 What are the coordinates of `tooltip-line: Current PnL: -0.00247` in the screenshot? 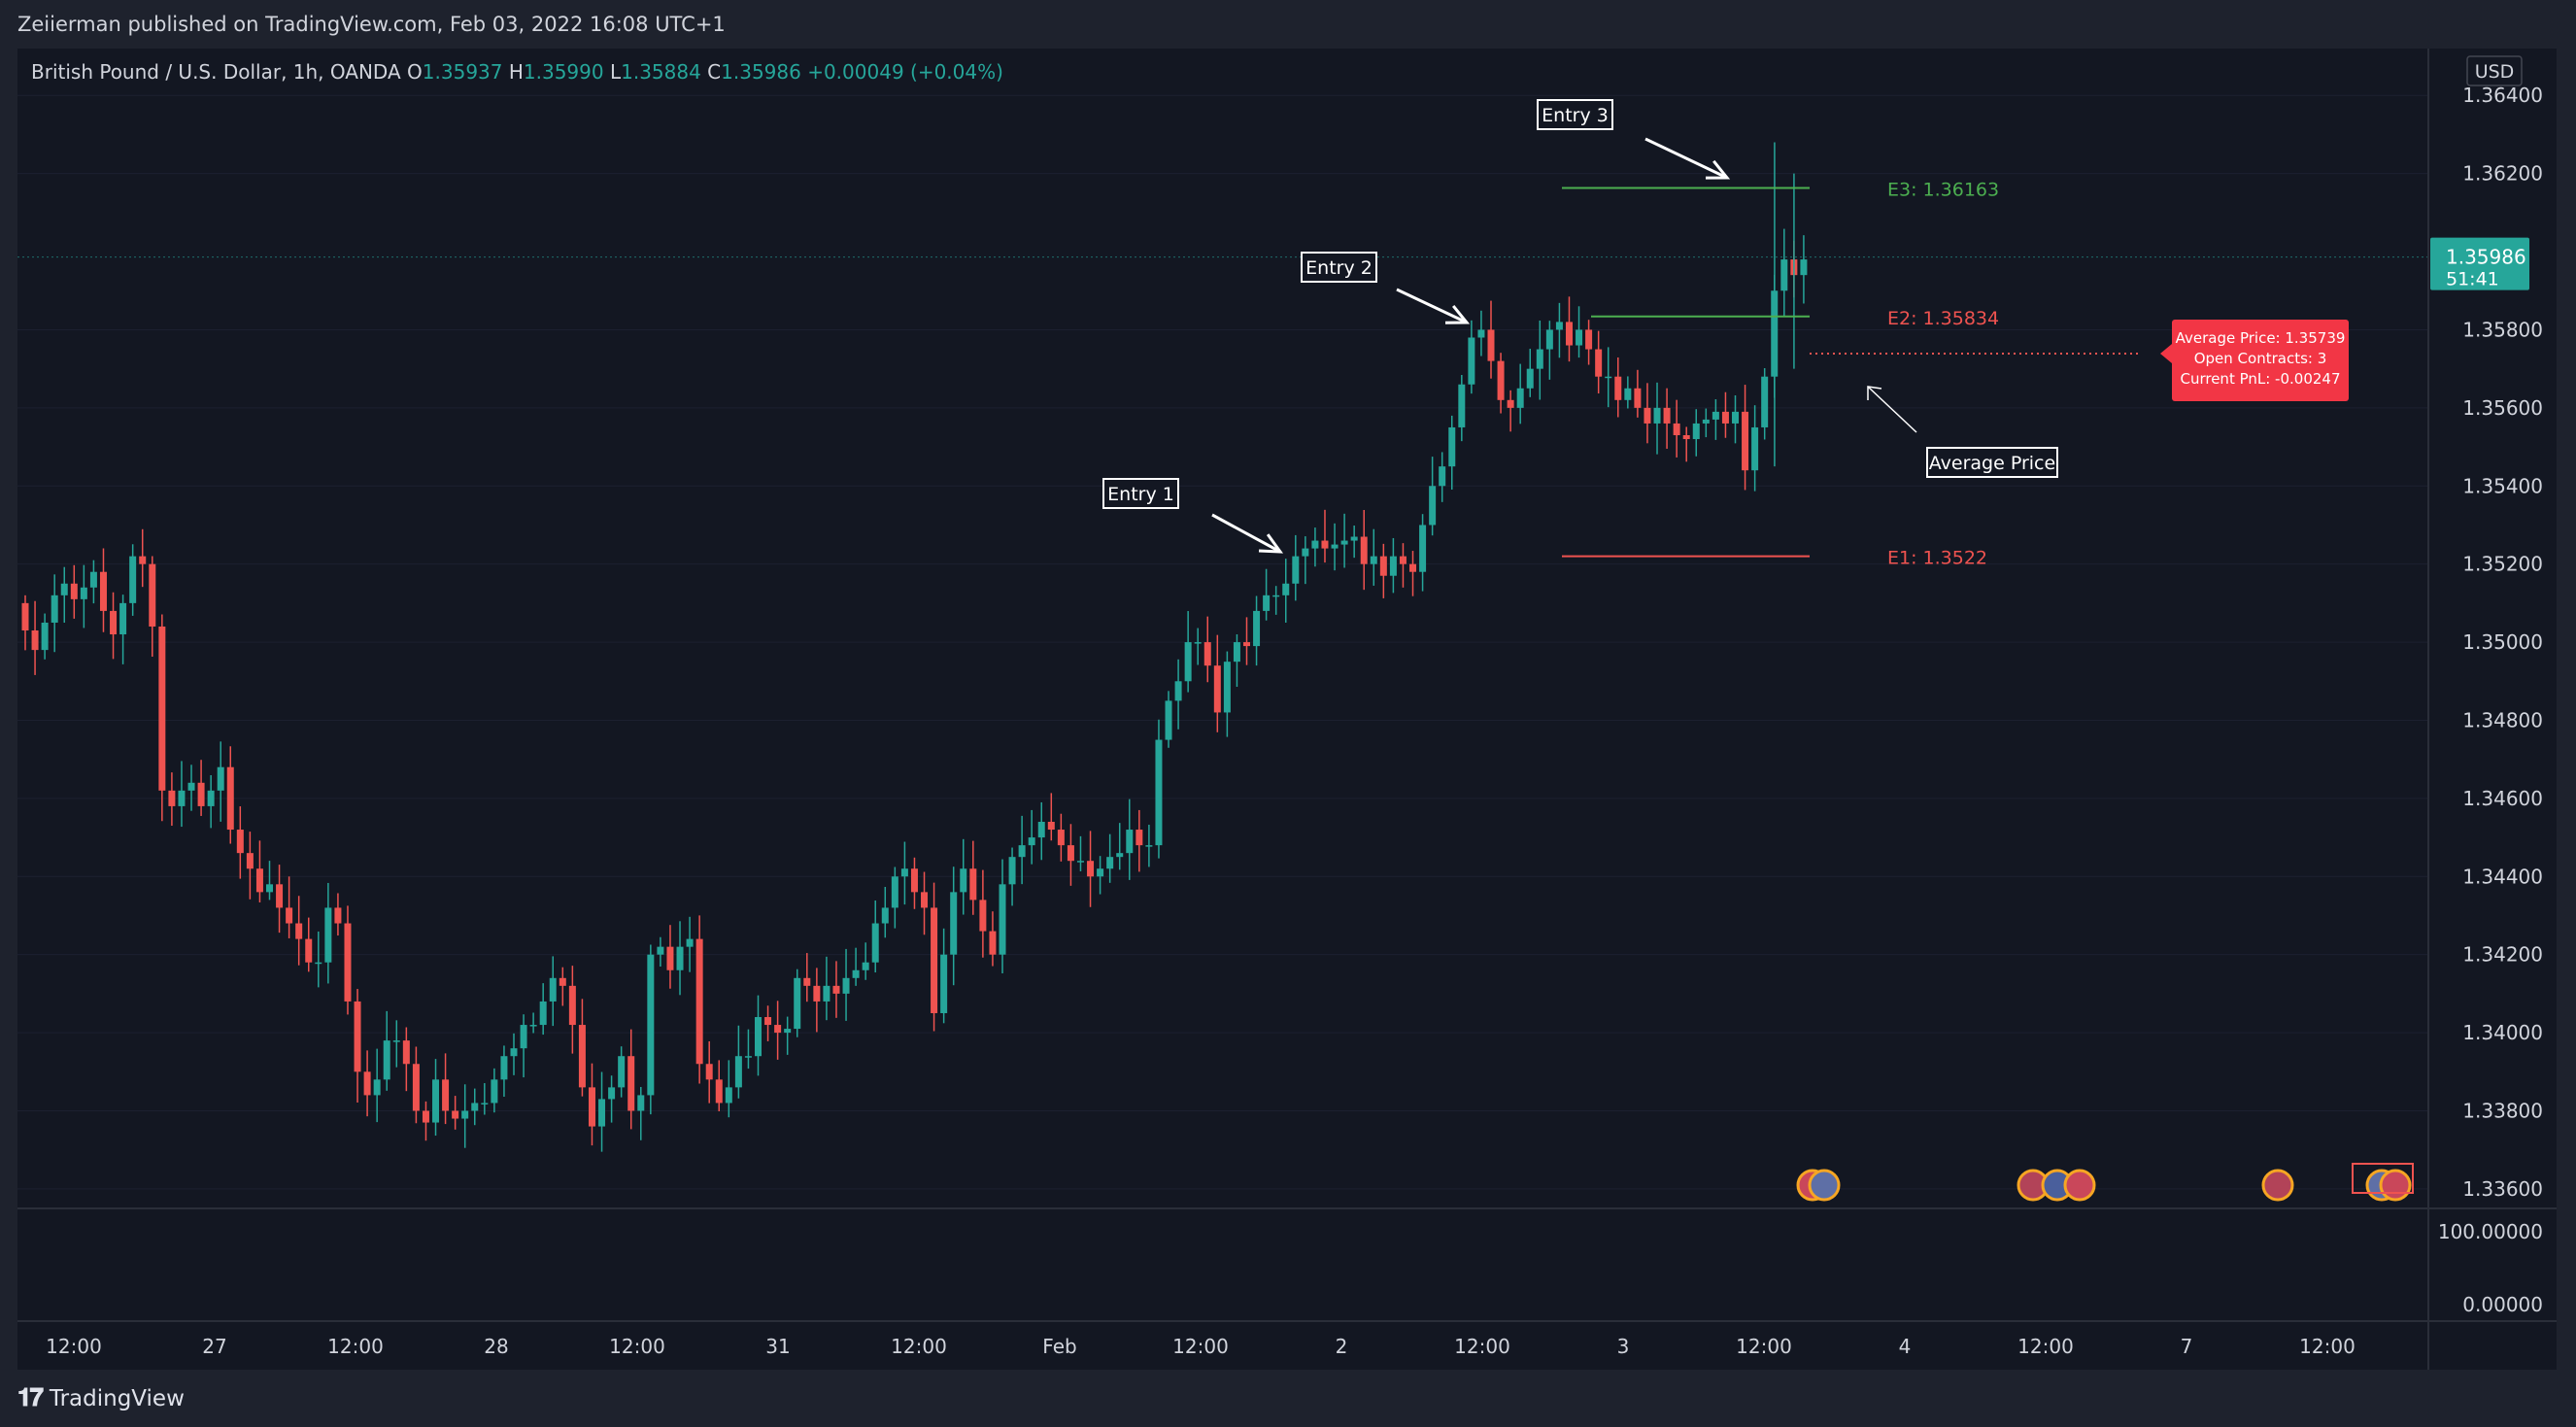 It's located at (2260, 379).